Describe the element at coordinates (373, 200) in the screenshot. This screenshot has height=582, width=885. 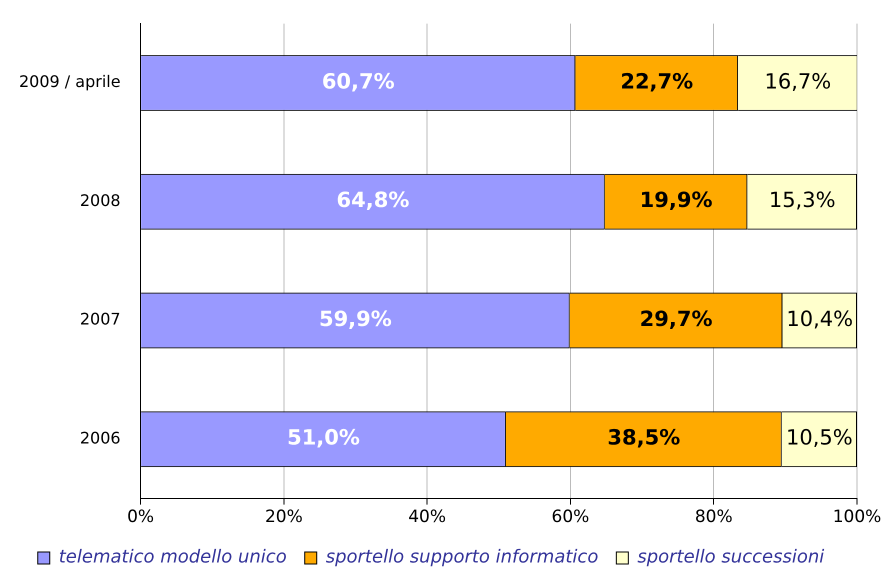
I see `data-label: 64,8%` at that location.